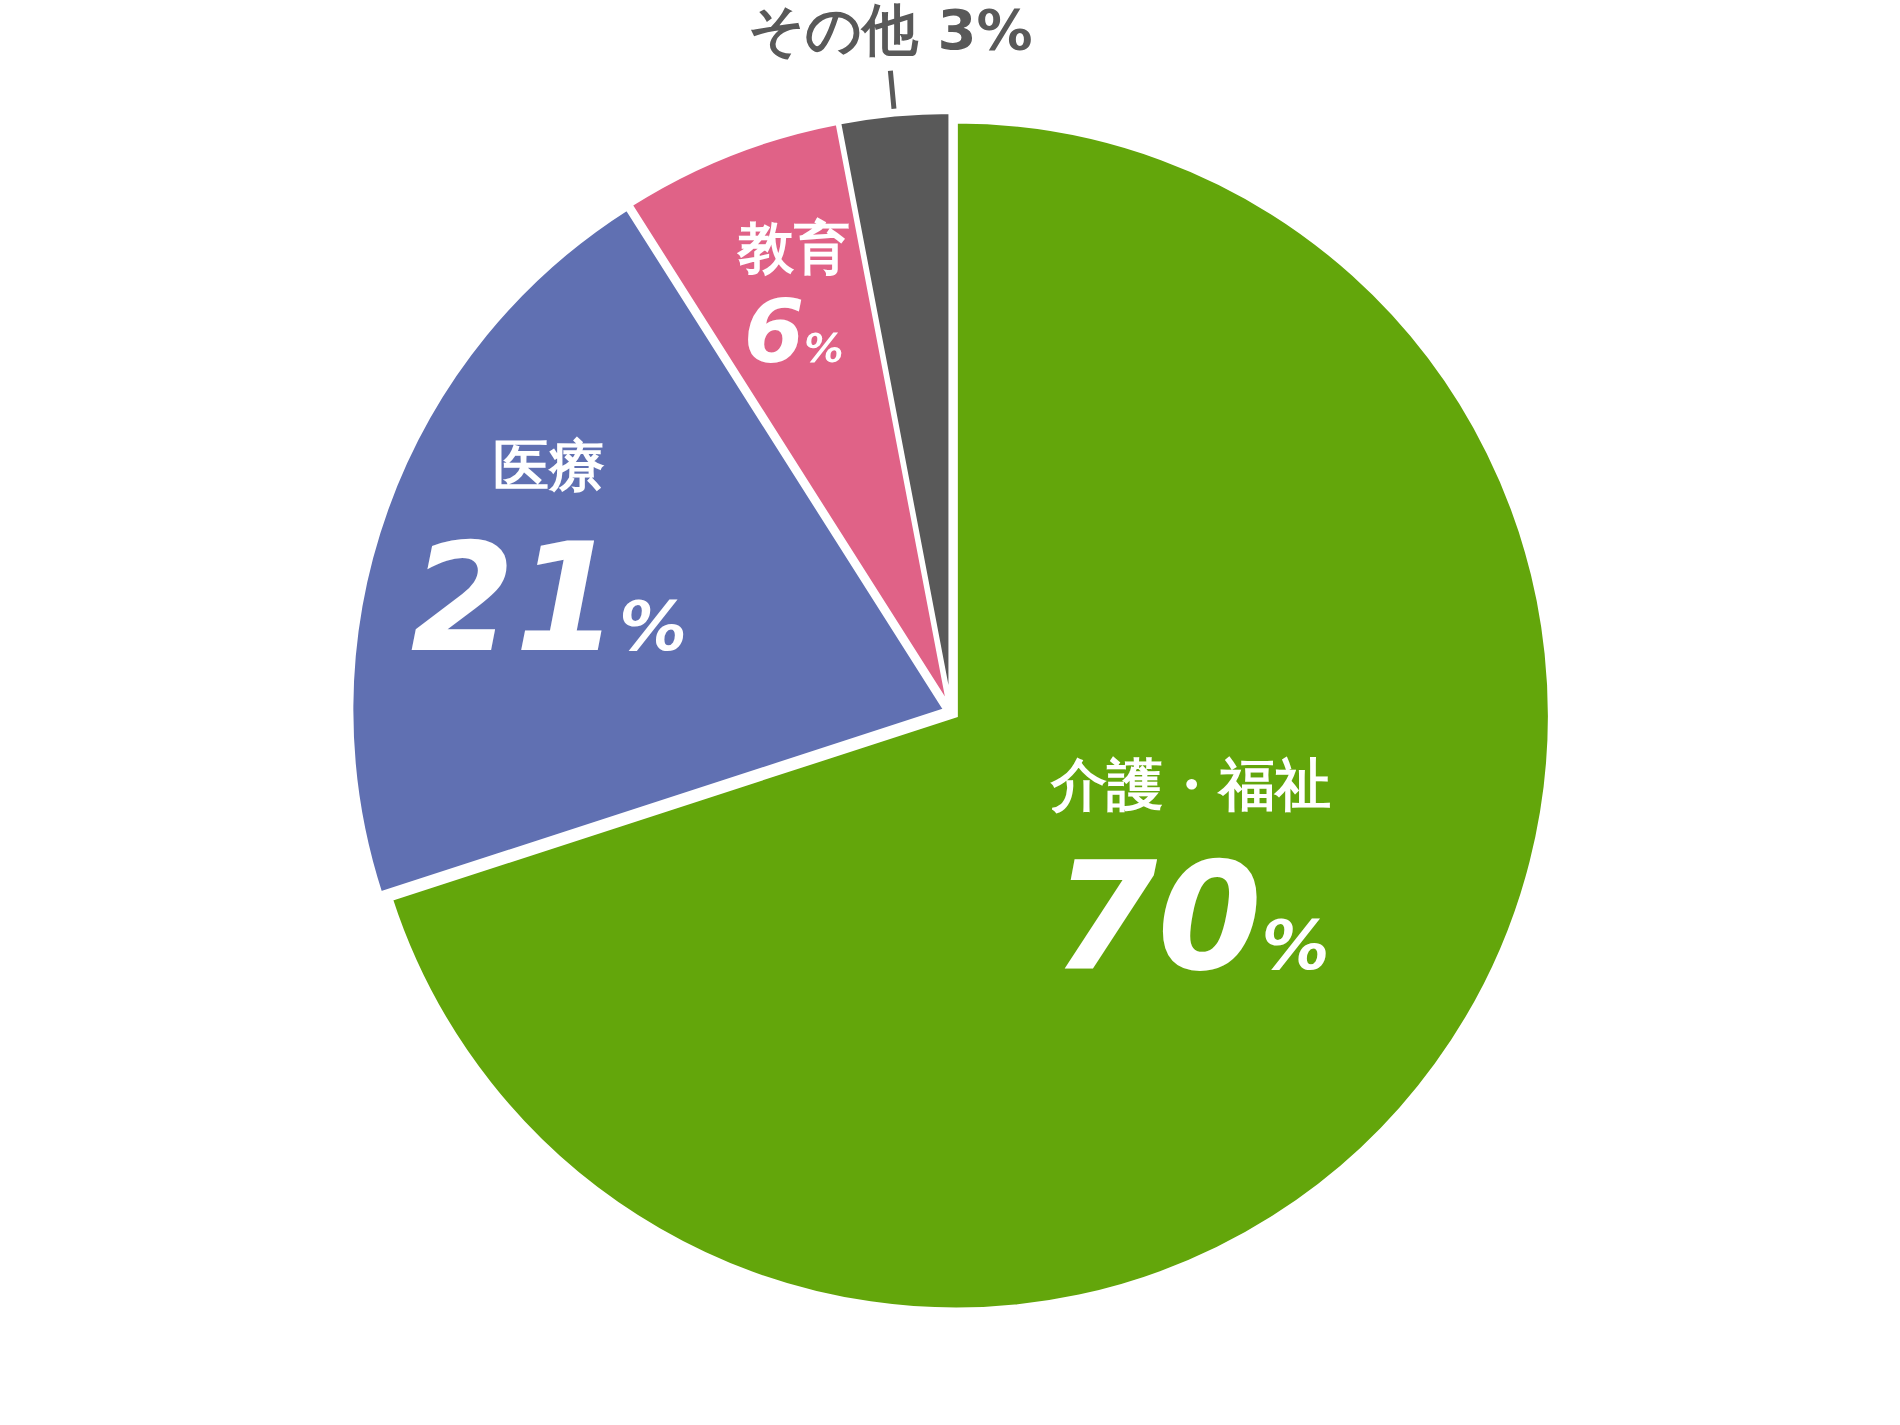 The width and height of the screenshot is (1900, 1425). Describe the element at coordinates (548, 465) in the screenshot. I see `slice-label: 医療` at that location.